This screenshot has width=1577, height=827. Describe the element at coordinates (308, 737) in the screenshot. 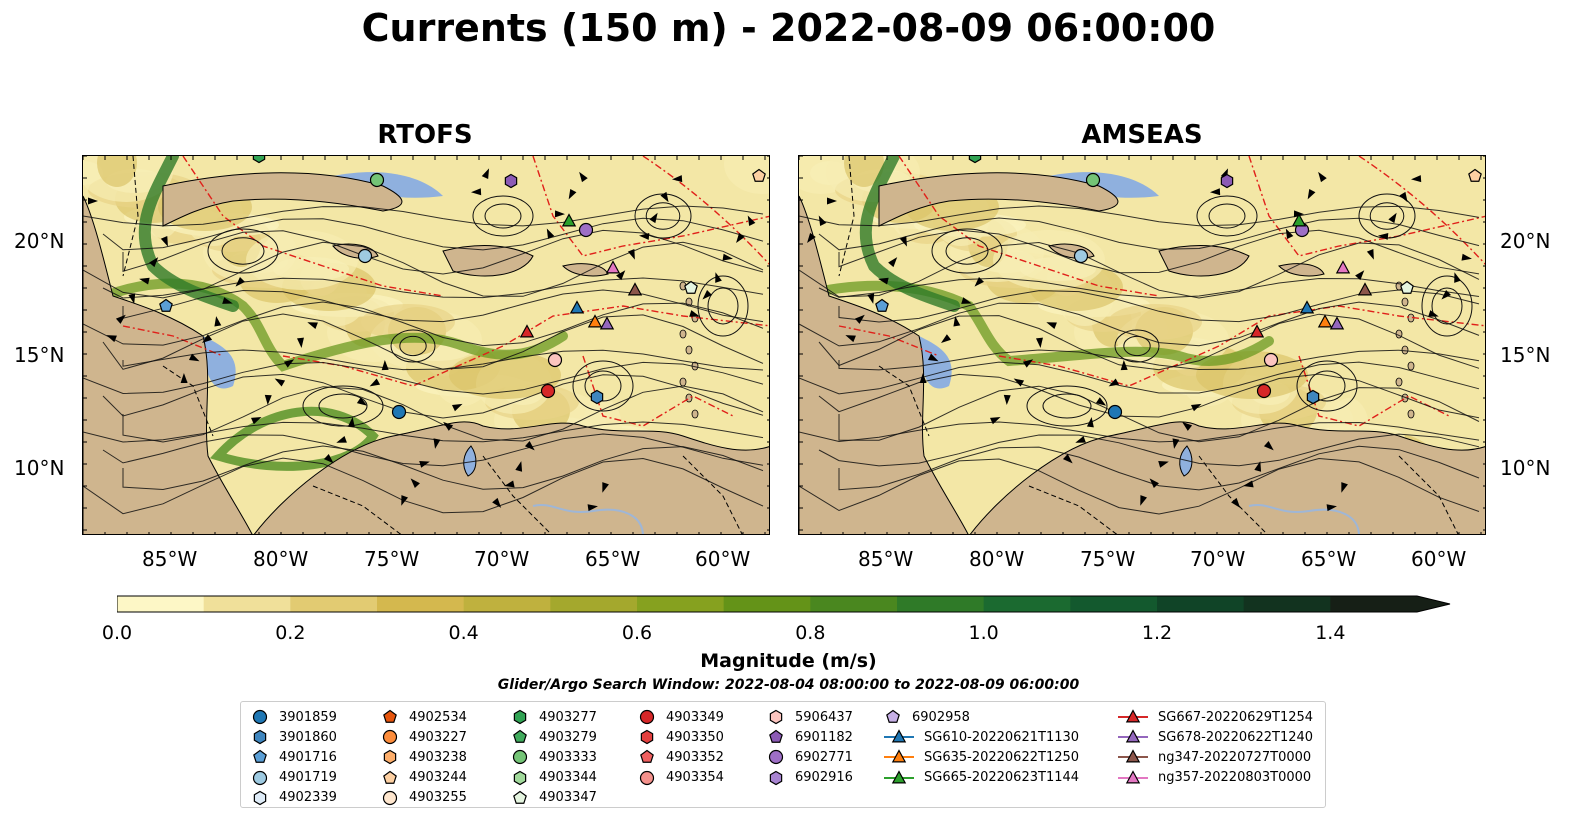

I see `legend-label: 3901860` at that location.